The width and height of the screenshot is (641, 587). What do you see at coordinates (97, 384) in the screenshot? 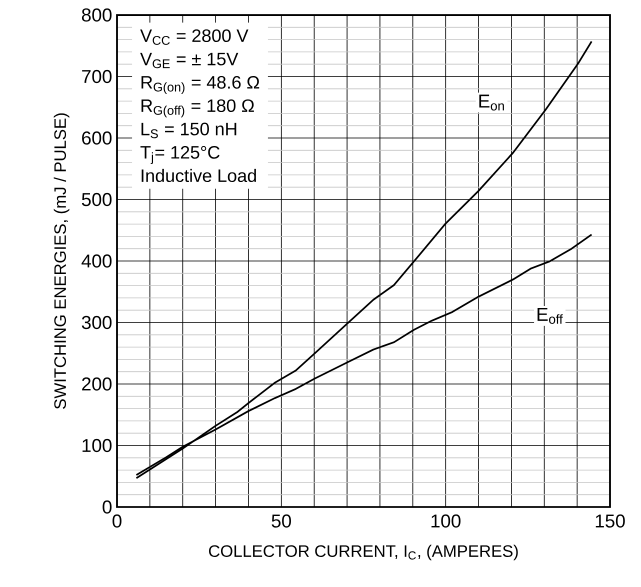
I see `y-tick-label: 200` at bounding box center [97, 384].